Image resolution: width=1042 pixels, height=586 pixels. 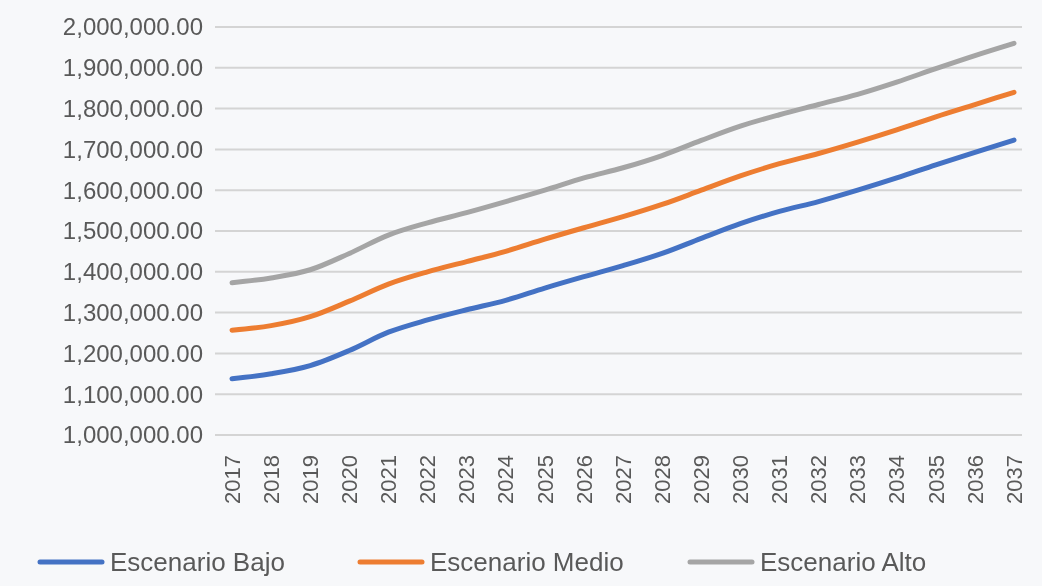 I want to click on x-tick-label: 2035, so click(x=936, y=479).